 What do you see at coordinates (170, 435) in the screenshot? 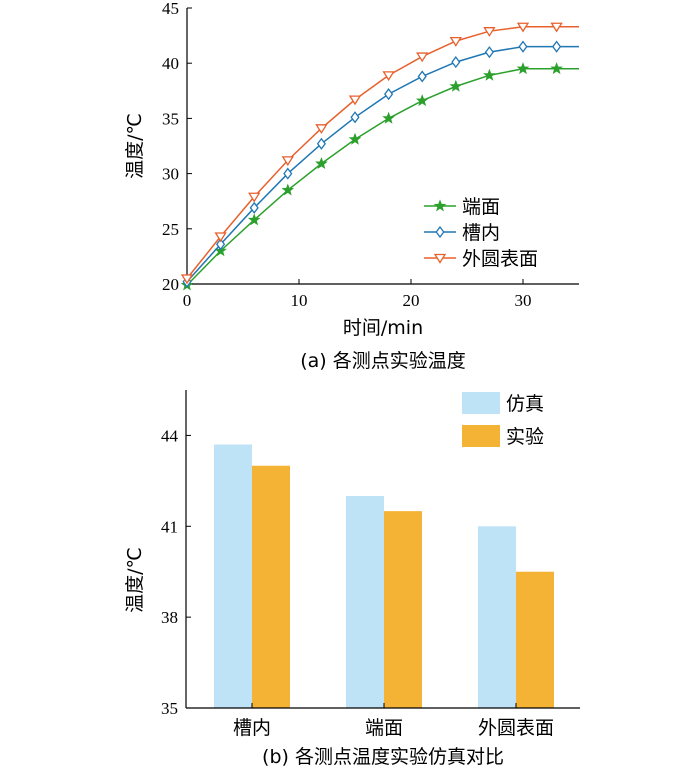
I see `y-tick-label: 44` at bounding box center [170, 435].